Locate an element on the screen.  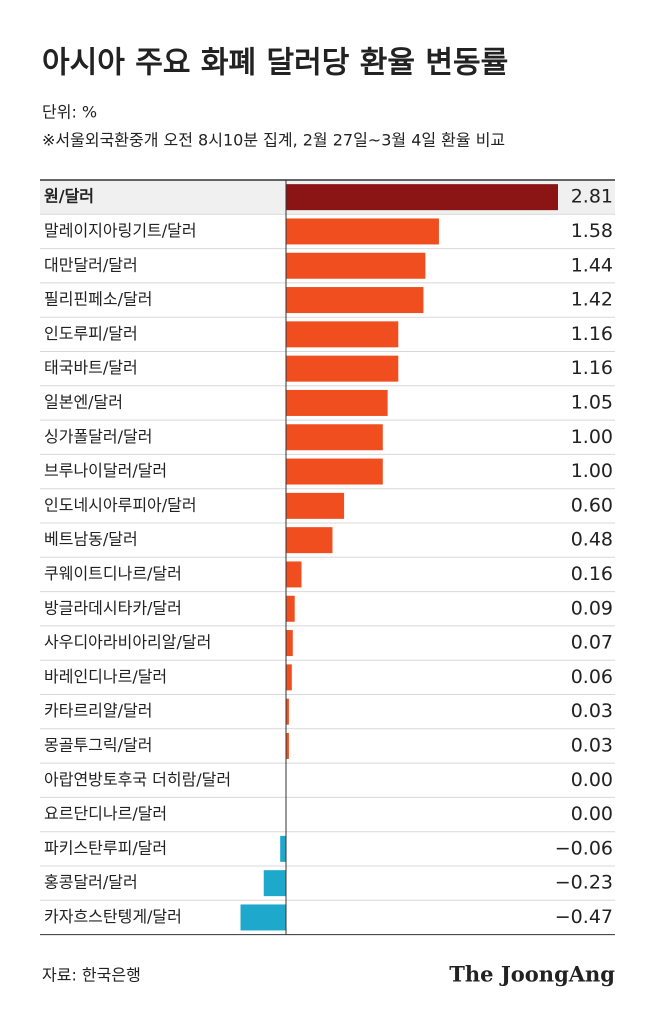
value-label: 0.06 is located at coordinates (592, 677).